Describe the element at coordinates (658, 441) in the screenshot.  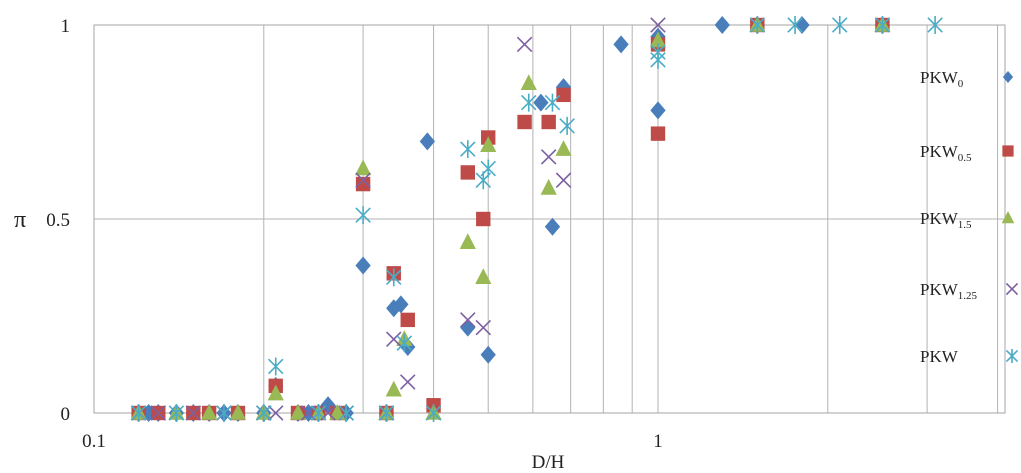
I see `x-tick-label: 1` at that location.